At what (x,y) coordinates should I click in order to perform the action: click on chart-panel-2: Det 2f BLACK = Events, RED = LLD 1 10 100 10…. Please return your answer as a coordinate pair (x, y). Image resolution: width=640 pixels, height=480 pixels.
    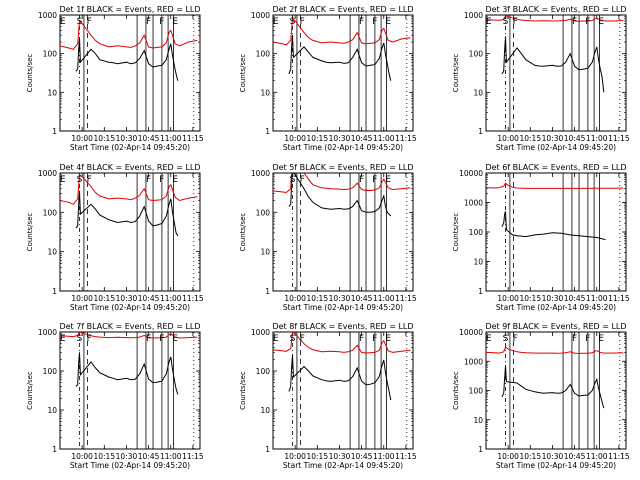
    Looking at the image, I should click on (328, 78).